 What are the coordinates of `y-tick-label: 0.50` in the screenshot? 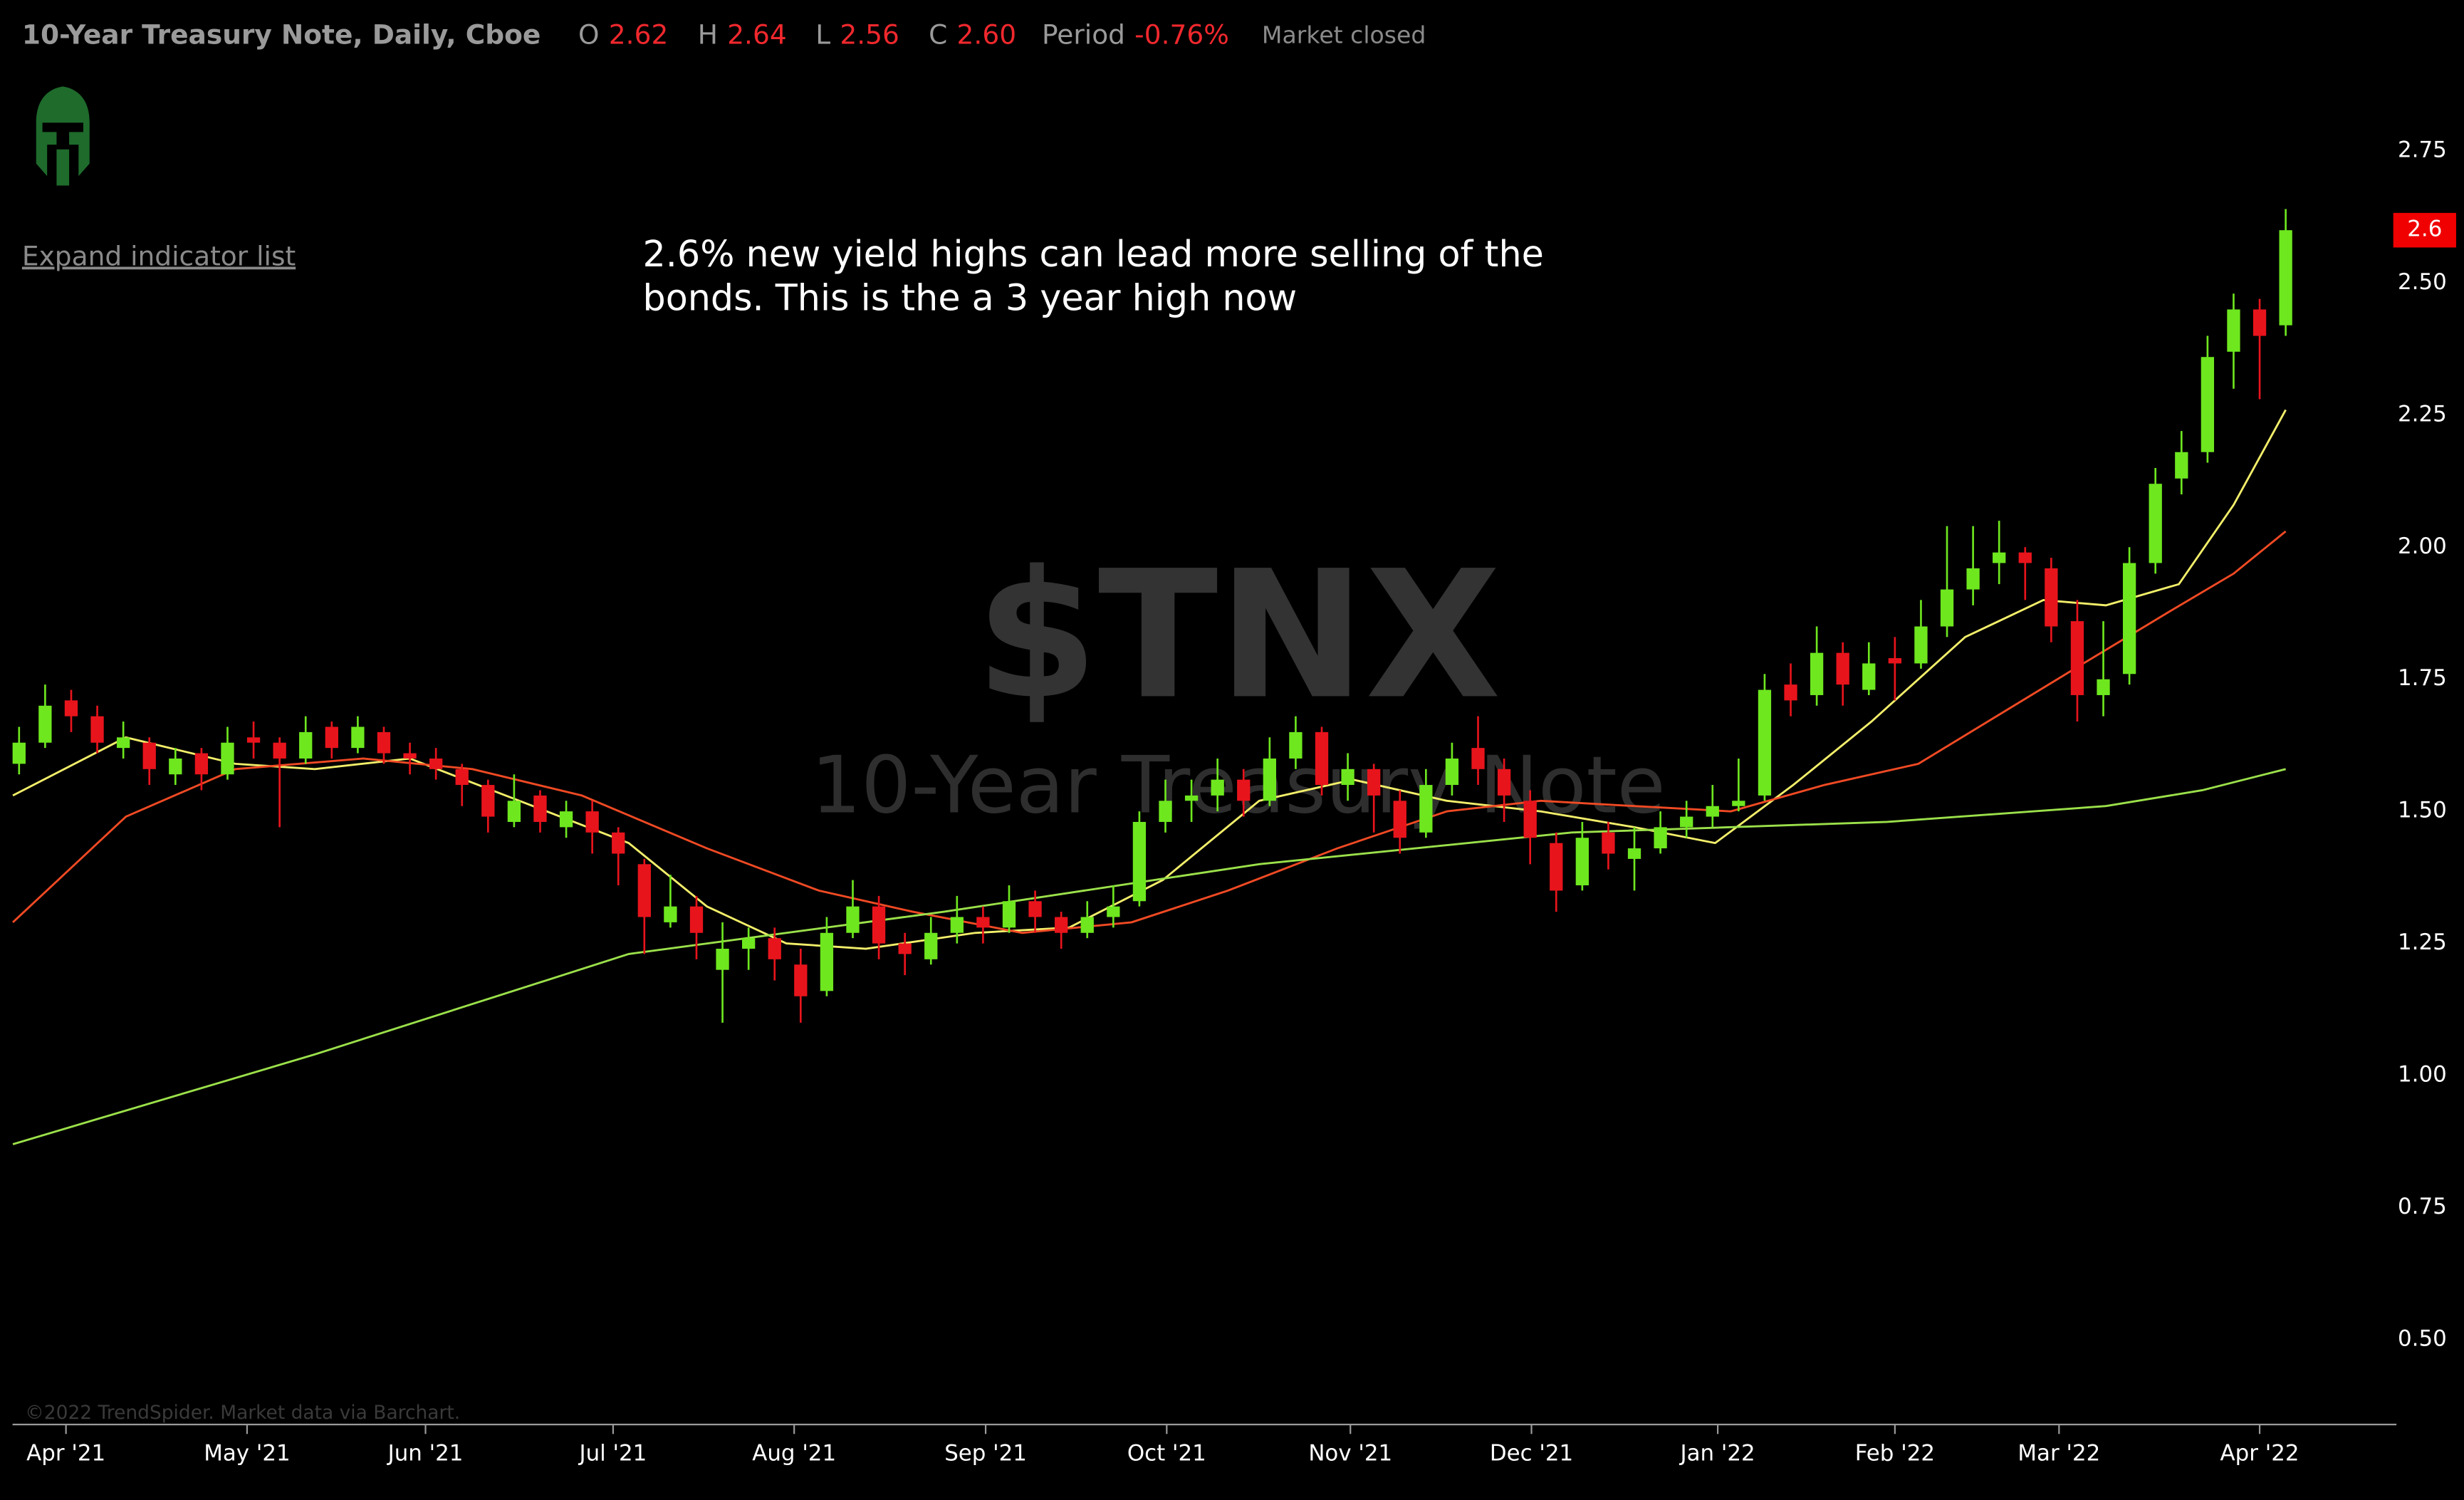 It's located at (2422, 1338).